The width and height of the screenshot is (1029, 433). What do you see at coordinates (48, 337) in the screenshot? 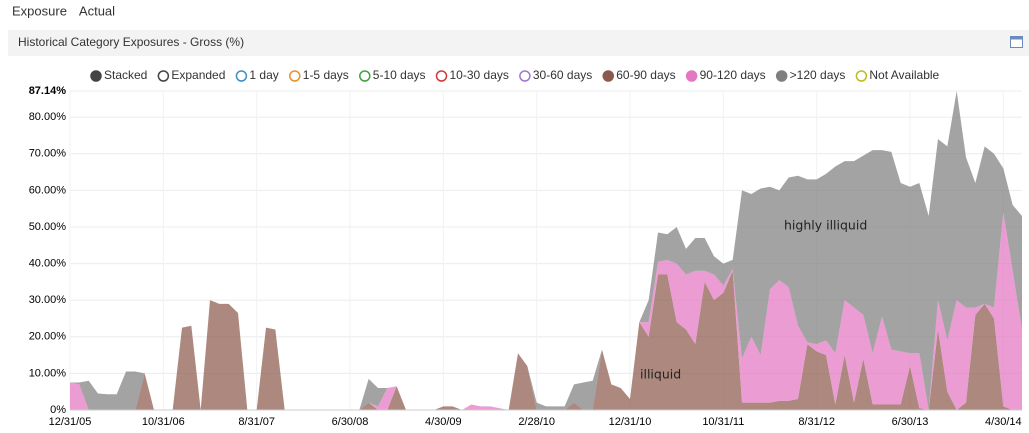
I see `y-tick-label: 20.00%` at bounding box center [48, 337].